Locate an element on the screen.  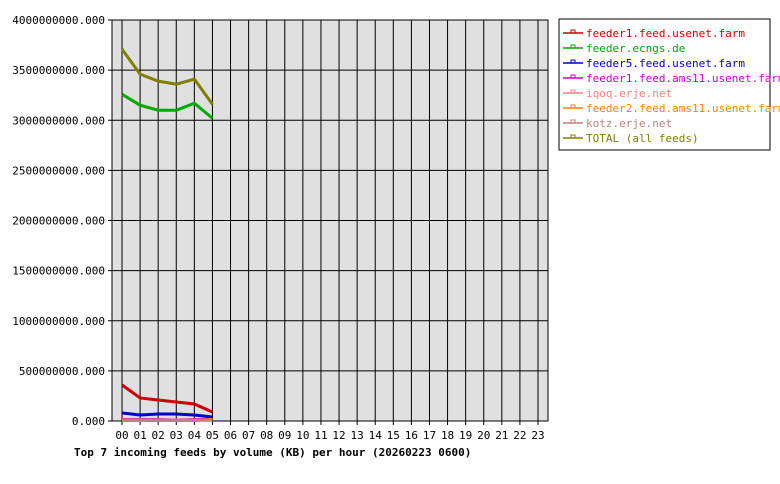
x-tick-label: 06 is located at coordinates (230, 435).